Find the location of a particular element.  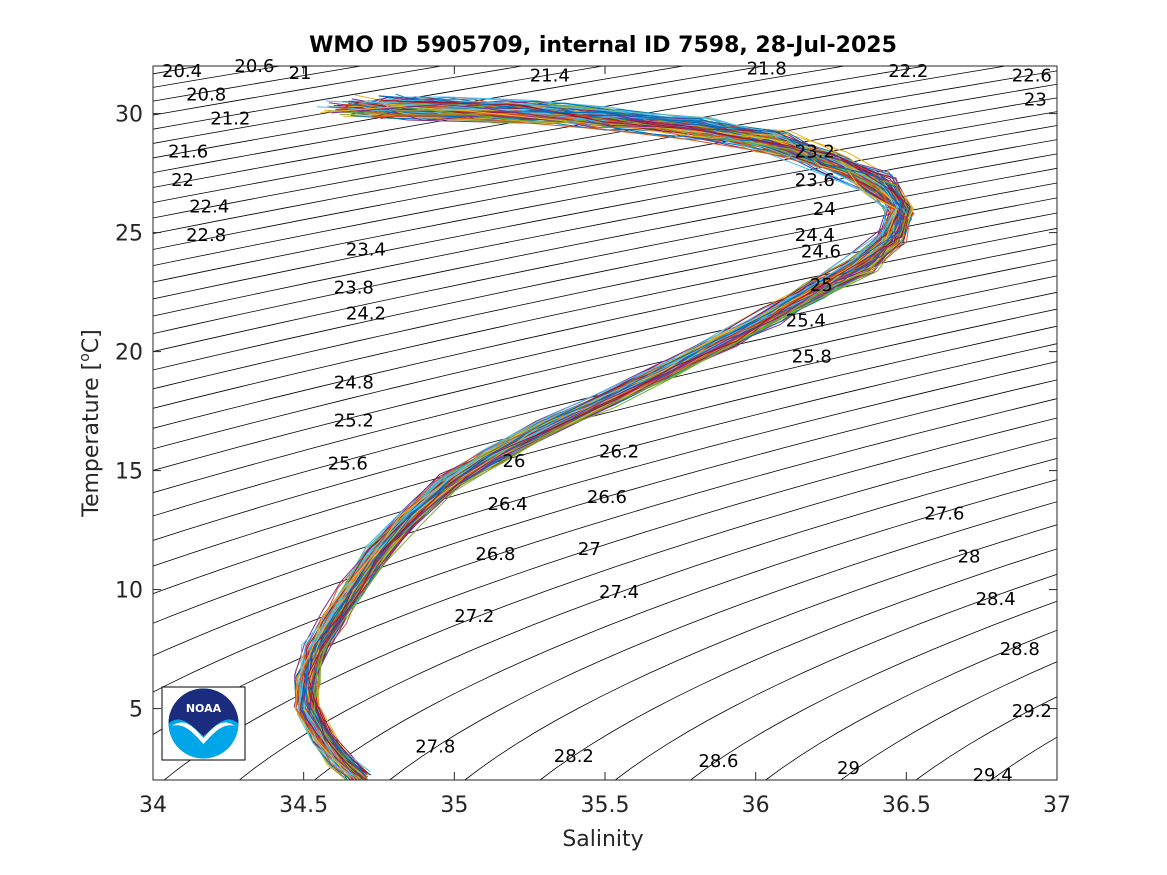

isopycnal-label: 27 is located at coordinates (589, 549).